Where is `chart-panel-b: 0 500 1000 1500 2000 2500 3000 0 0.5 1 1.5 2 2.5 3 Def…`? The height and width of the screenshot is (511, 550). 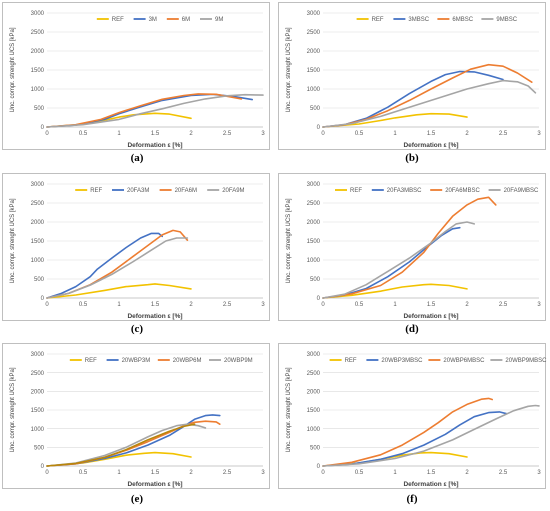 chart-panel-b: 0 500 1000 1500 2000 2500 3000 0 0.5 1 1.5 2 2.5 3 Def… is located at coordinates (412, 76).